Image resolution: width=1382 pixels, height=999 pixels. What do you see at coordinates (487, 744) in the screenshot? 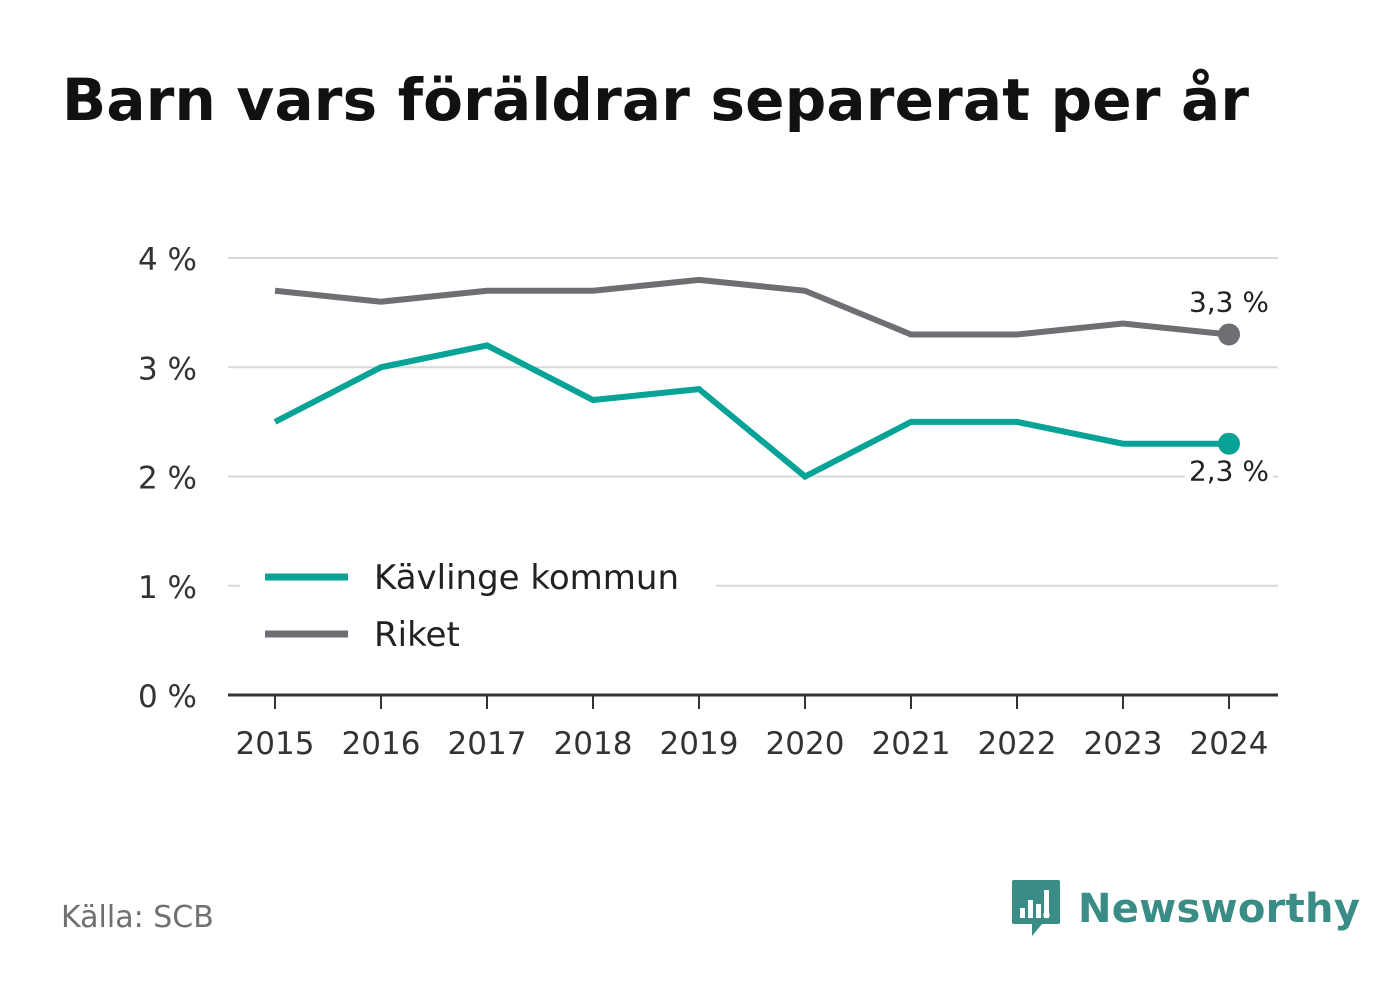
I see `x-tick-label: 2017` at bounding box center [487, 744].